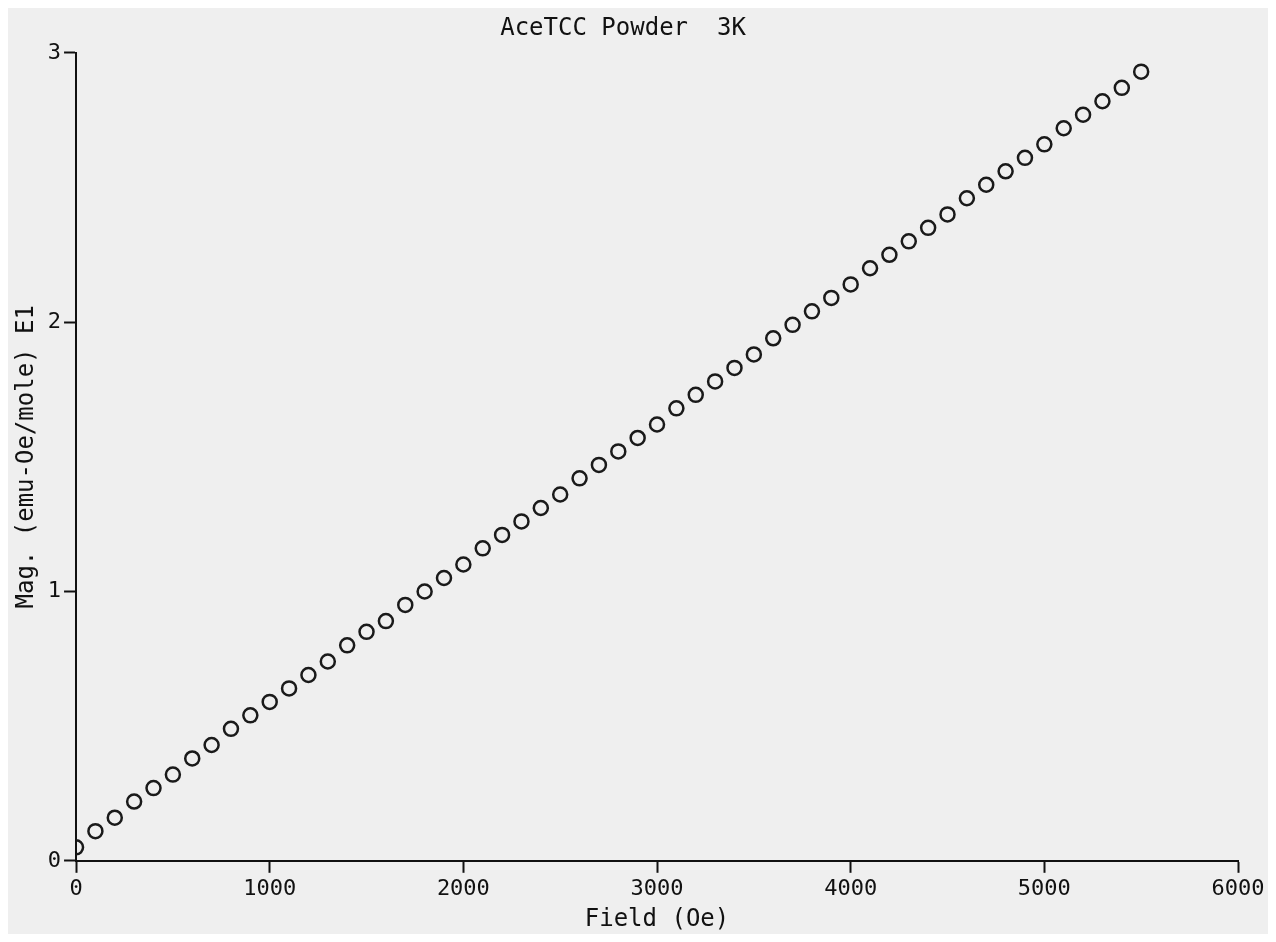  Describe the element at coordinates (1238, 887) in the screenshot. I see `x-tick-label: 6000` at that location.